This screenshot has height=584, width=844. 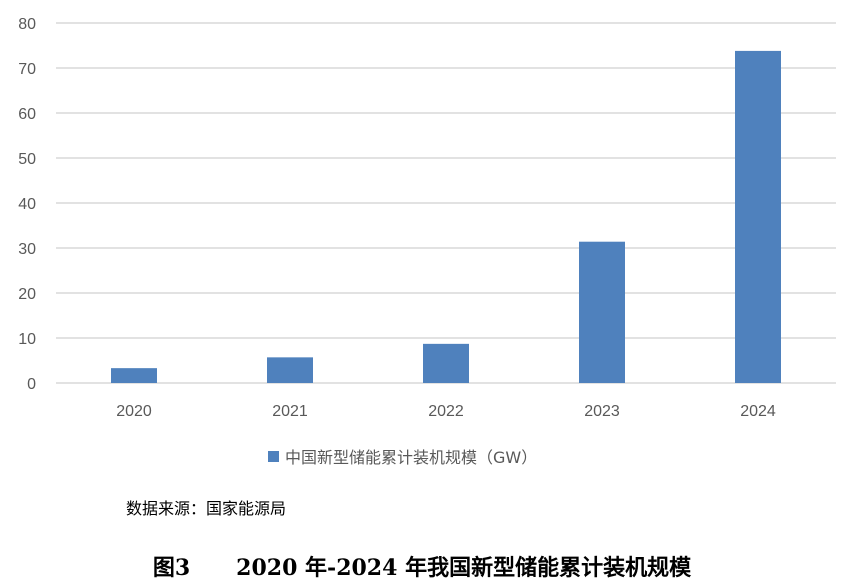 I want to click on bar-2020, so click(x=134, y=375).